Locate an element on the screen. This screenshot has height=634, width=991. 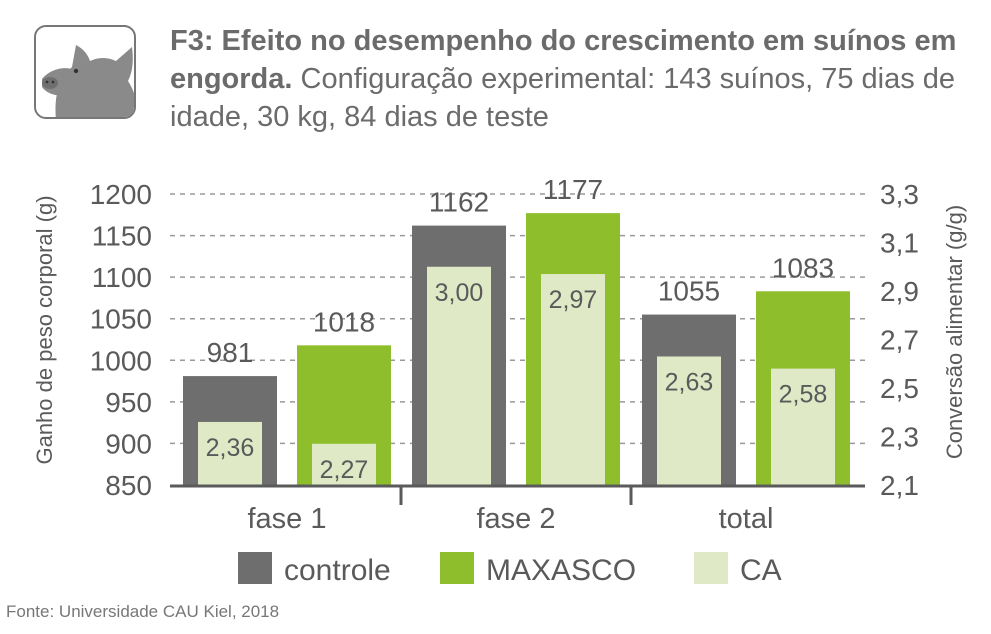
ca-value-label: 2,63 is located at coordinates (689, 382).